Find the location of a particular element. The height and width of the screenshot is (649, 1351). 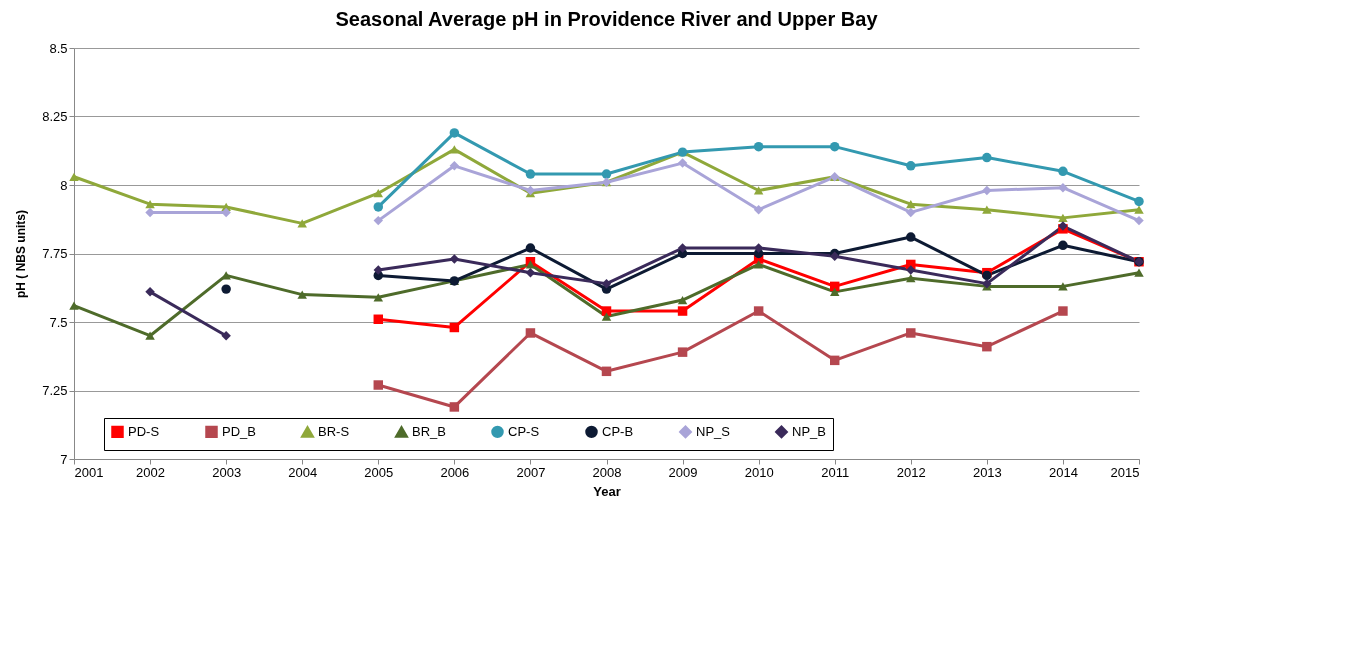

y-tick-label: 8 is located at coordinates (64, 185).